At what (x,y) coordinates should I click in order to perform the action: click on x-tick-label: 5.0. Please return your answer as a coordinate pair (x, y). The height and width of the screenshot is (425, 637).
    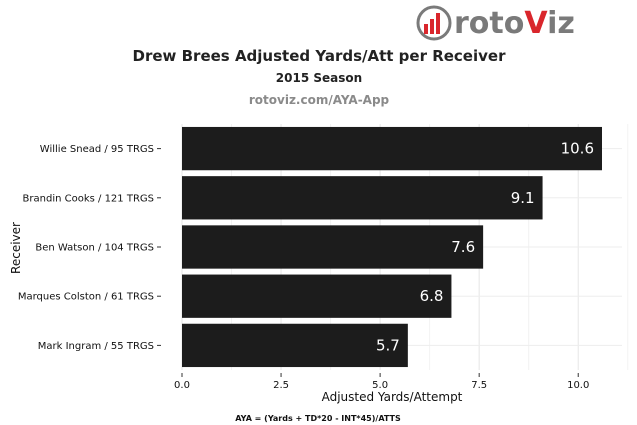
    Looking at the image, I should click on (380, 385).